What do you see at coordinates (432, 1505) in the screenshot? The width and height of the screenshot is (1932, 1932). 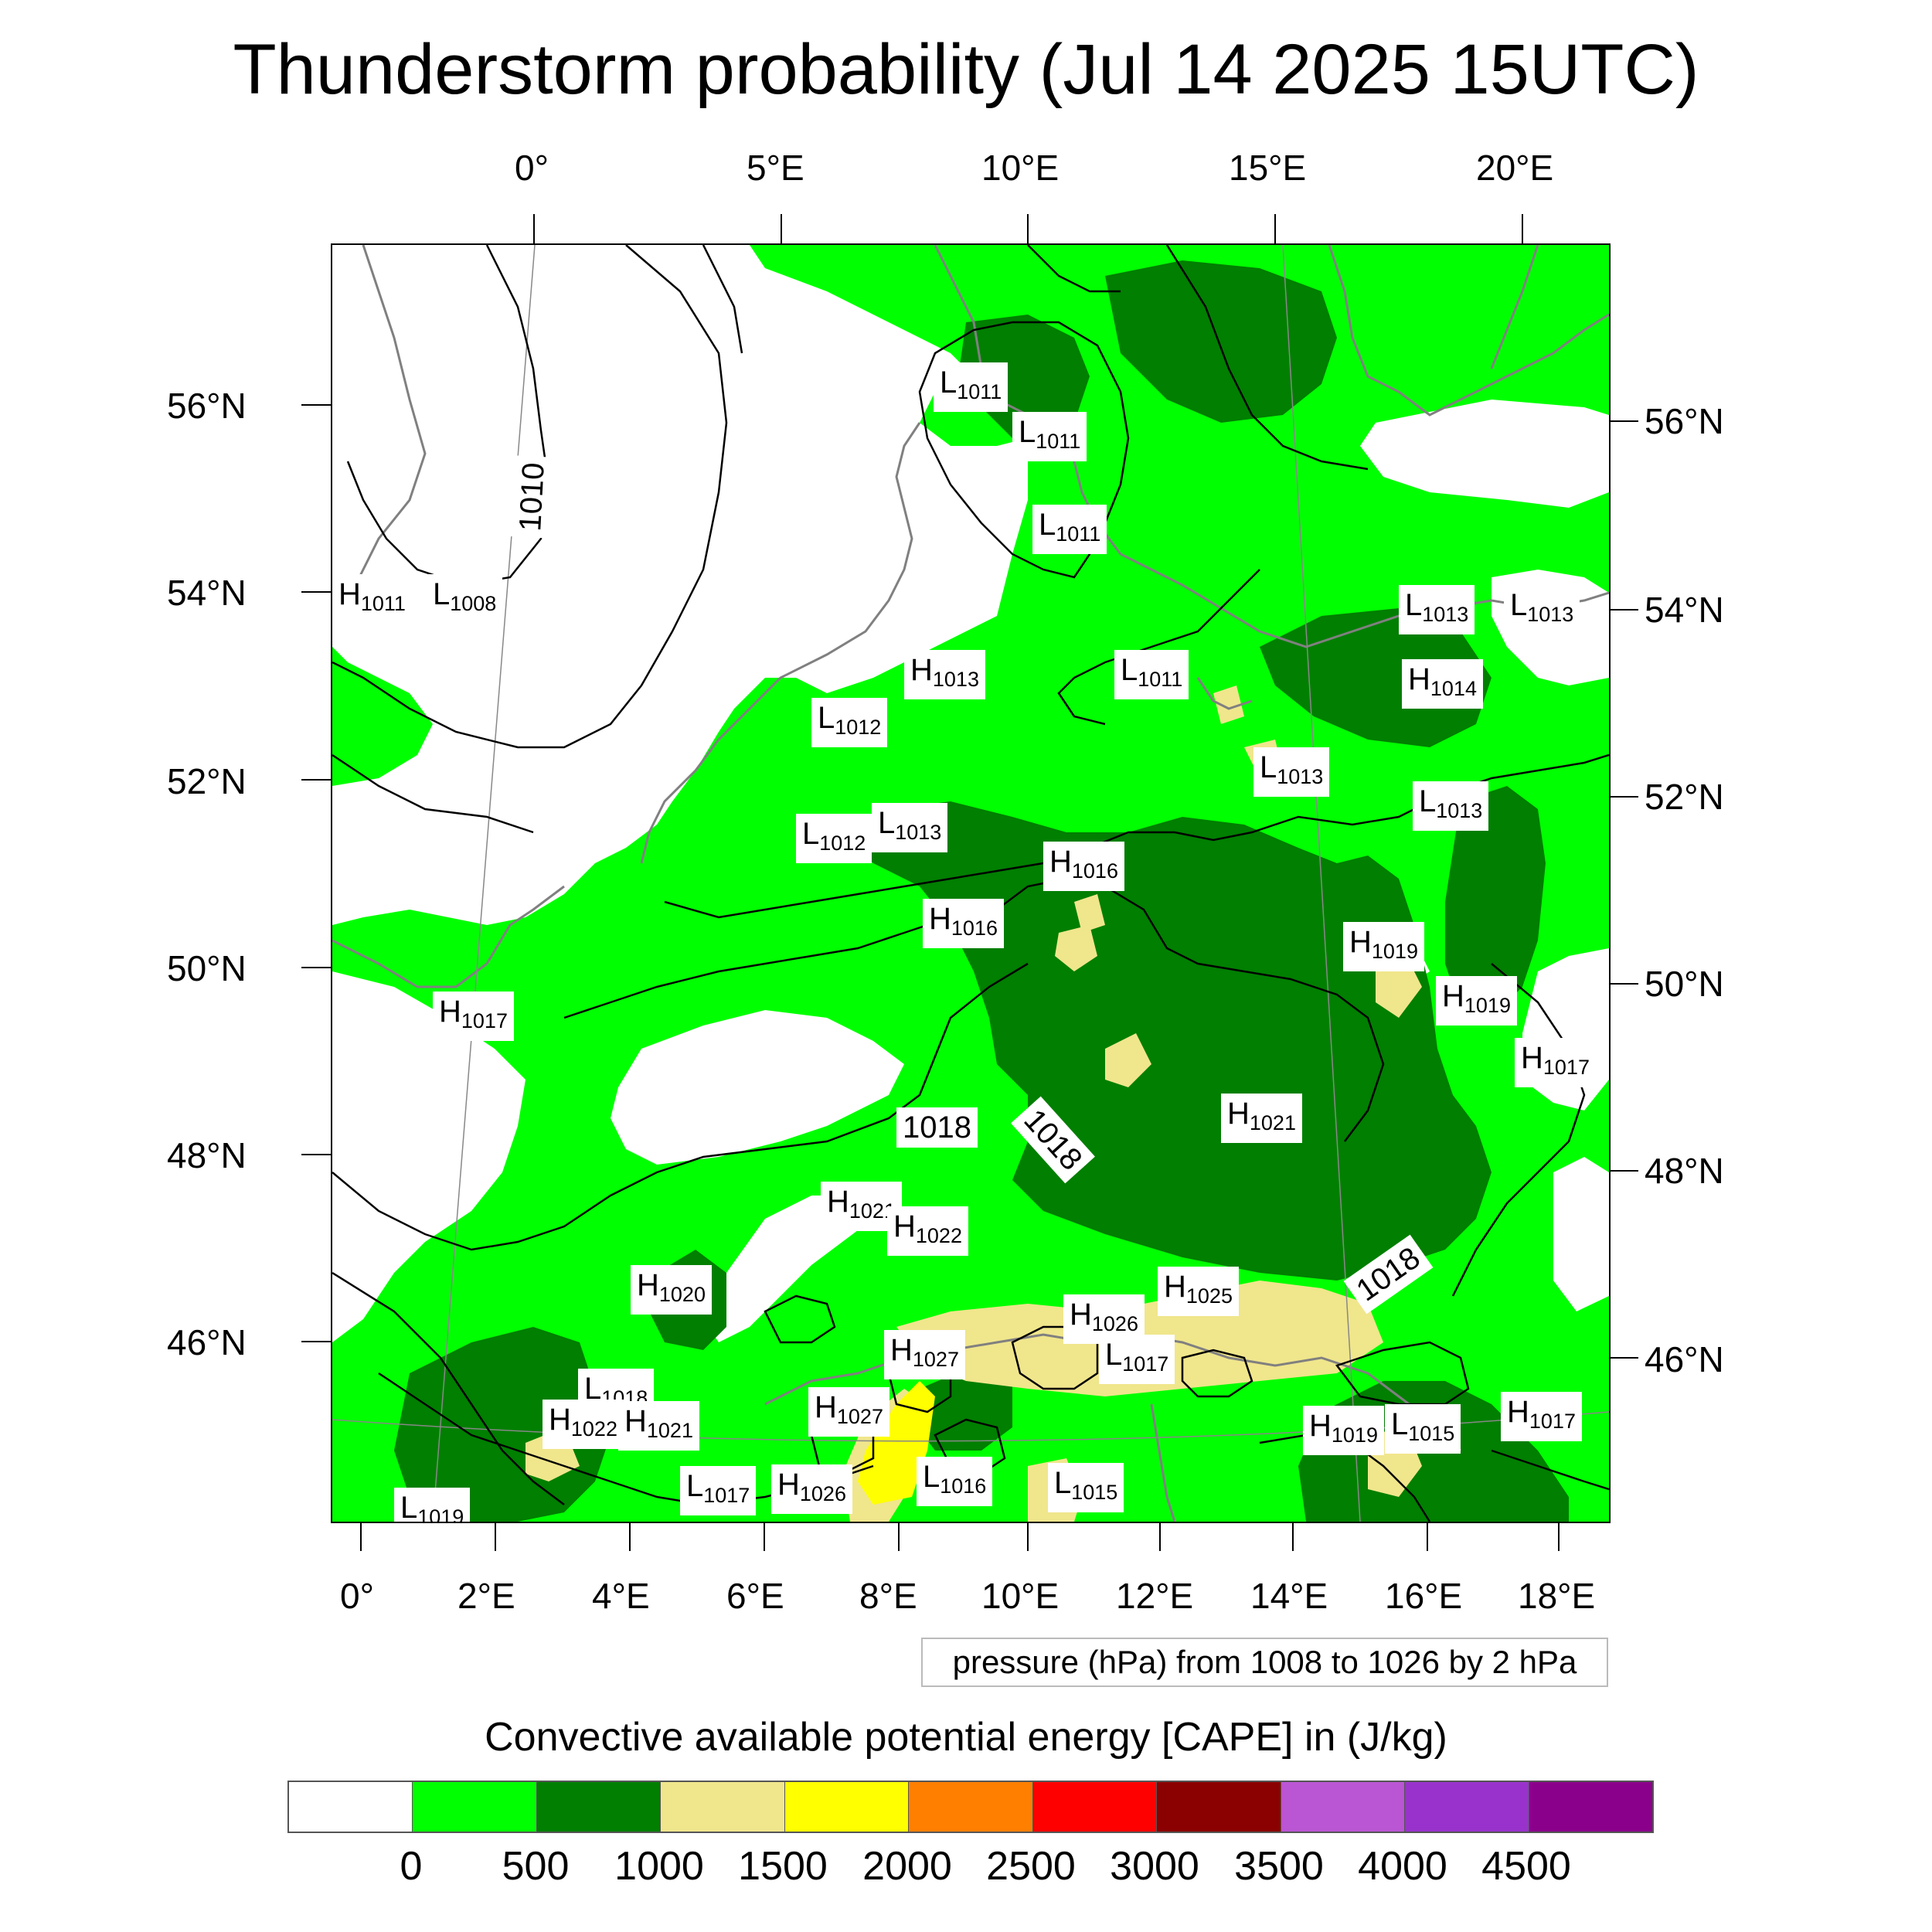 I see `pressure-center: L1019` at bounding box center [432, 1505].